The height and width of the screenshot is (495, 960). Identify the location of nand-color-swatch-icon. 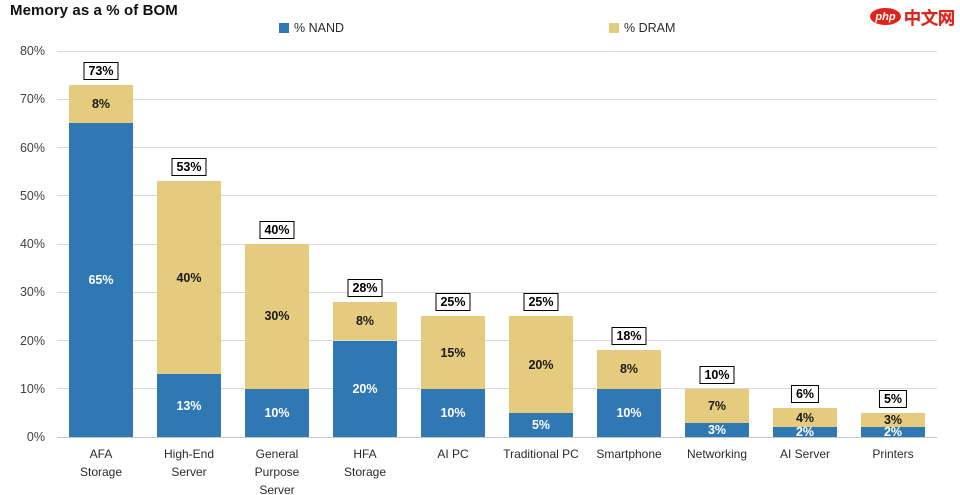
(284, 28).